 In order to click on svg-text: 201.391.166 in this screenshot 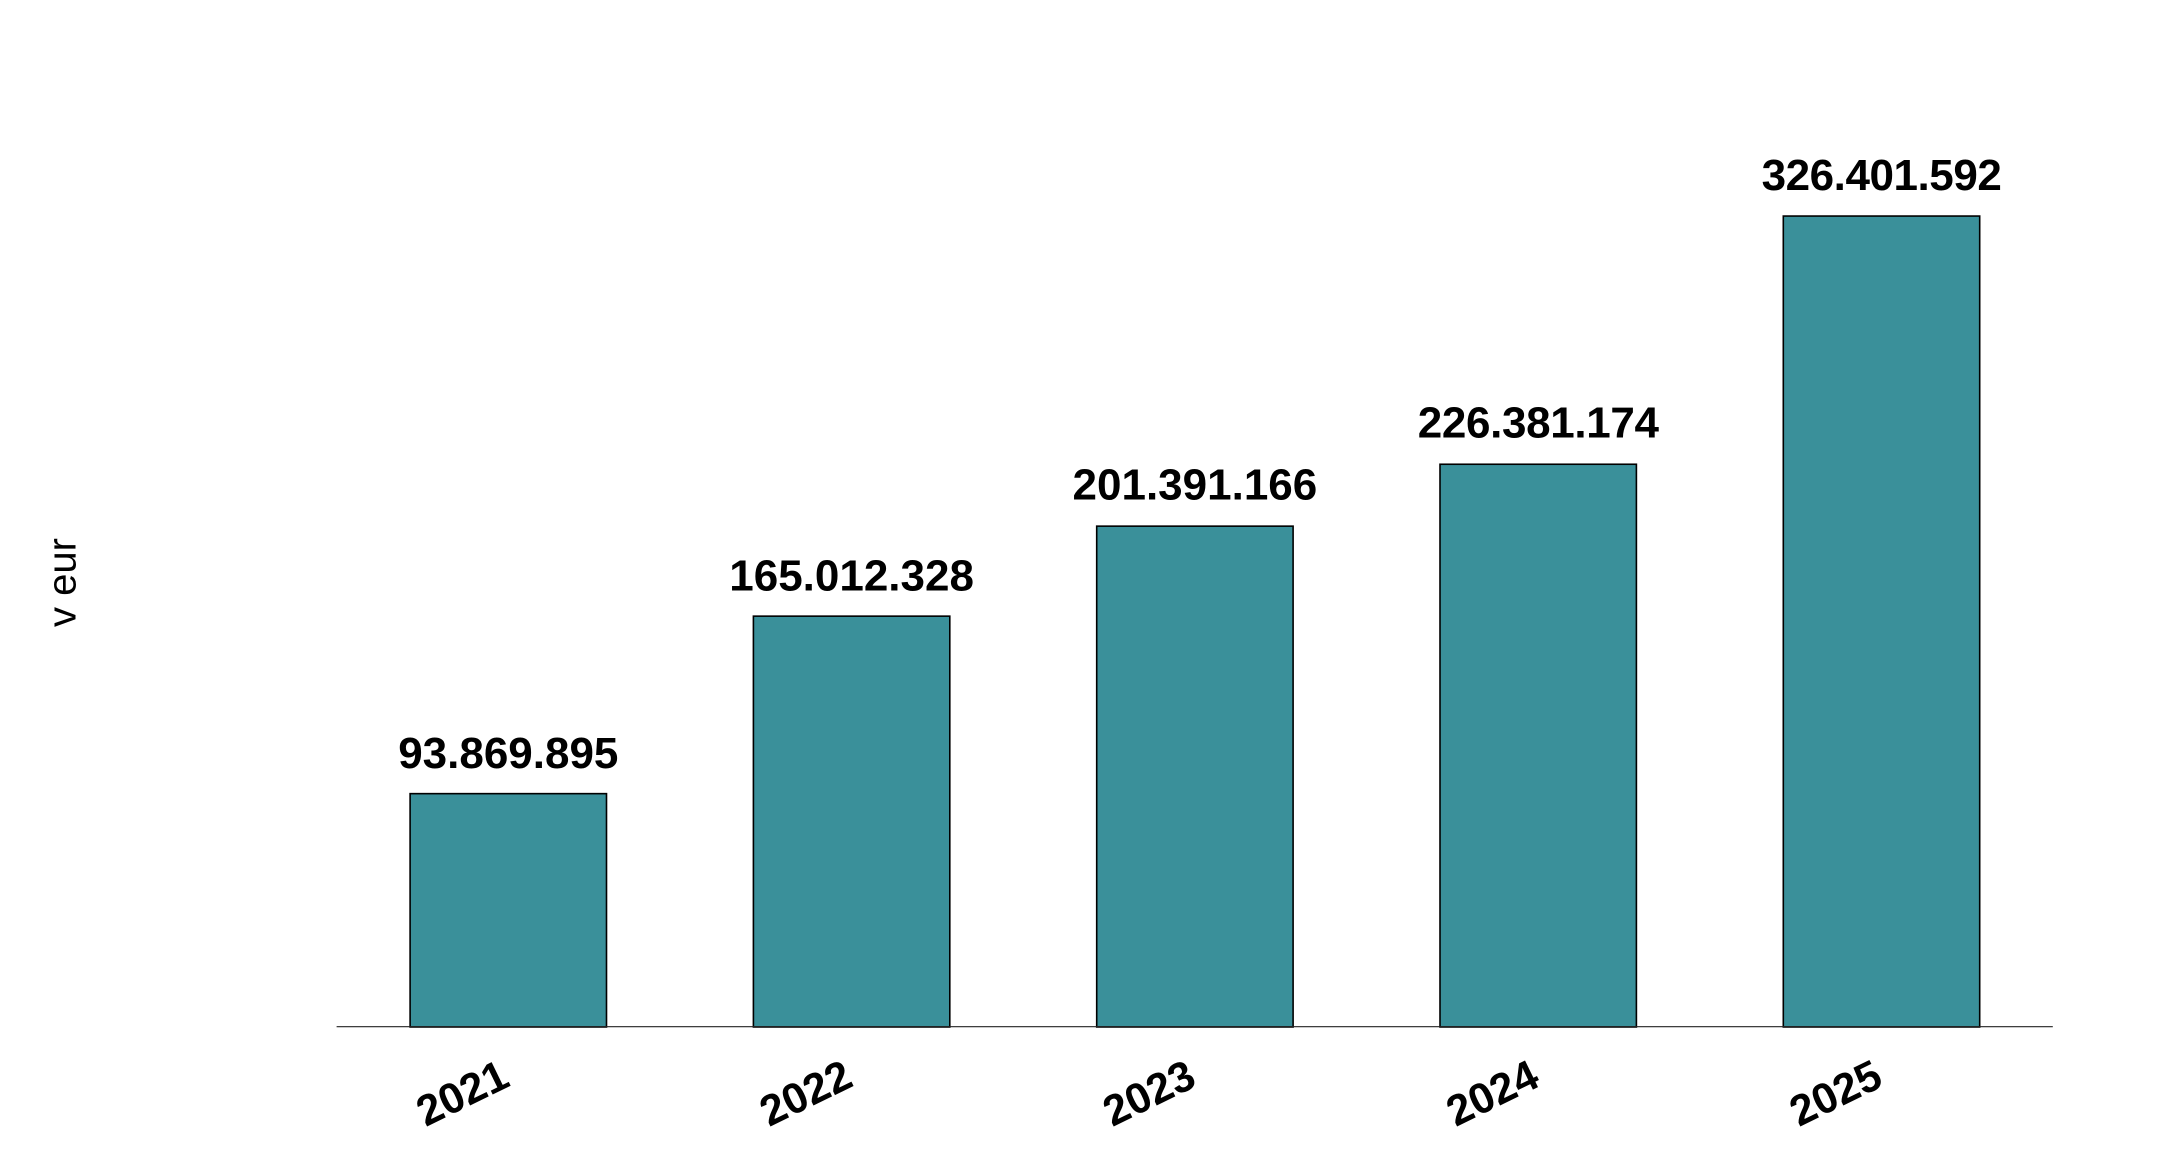, I will do `click(1195, 485)`.